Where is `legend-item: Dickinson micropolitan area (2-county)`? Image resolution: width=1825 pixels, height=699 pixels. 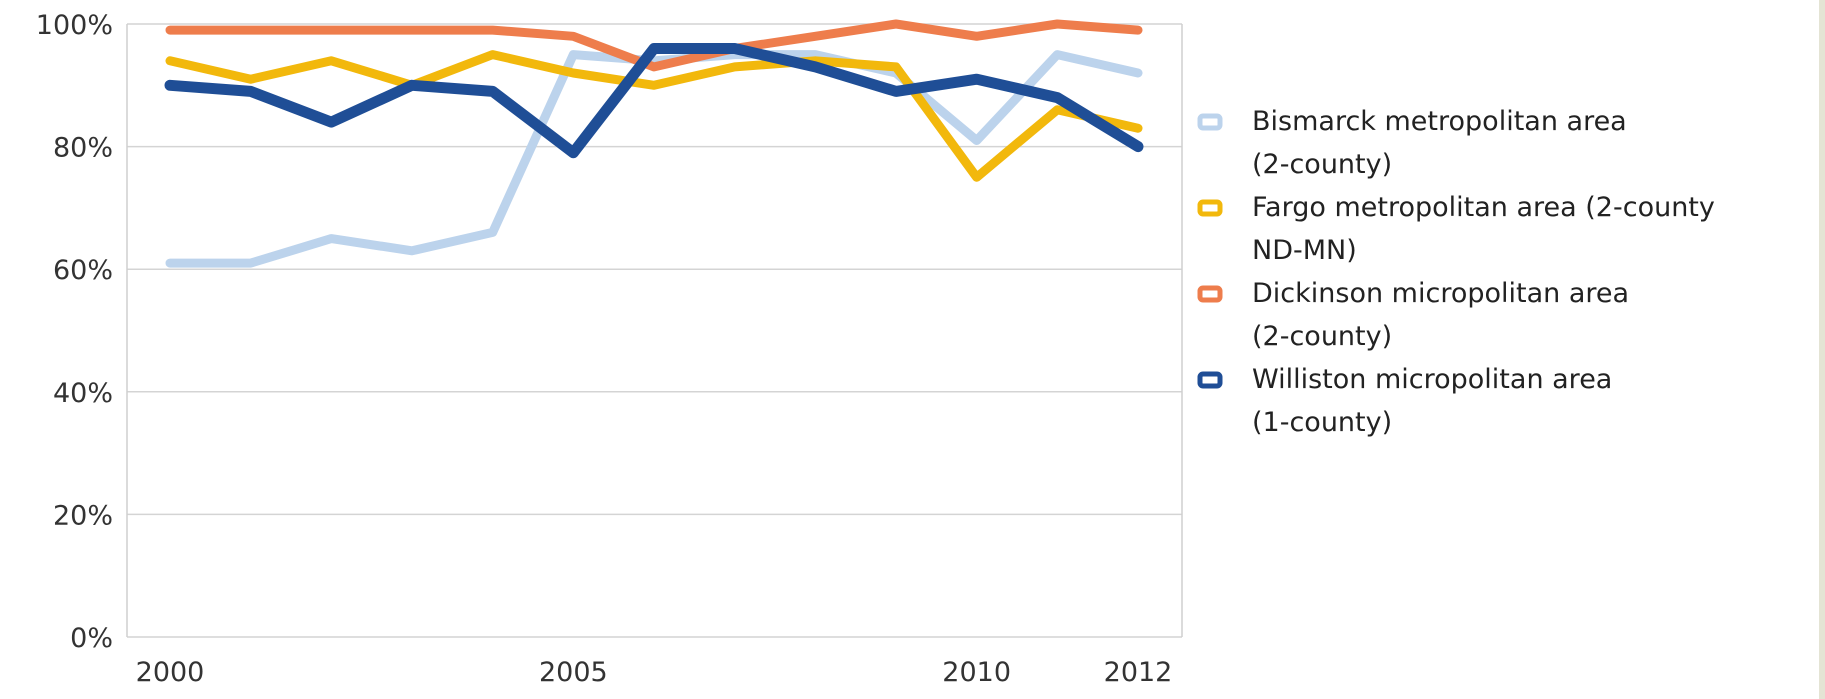 legend-item: Dickinson micropolitan area (2-county) is located at coordinates (1413, 315).